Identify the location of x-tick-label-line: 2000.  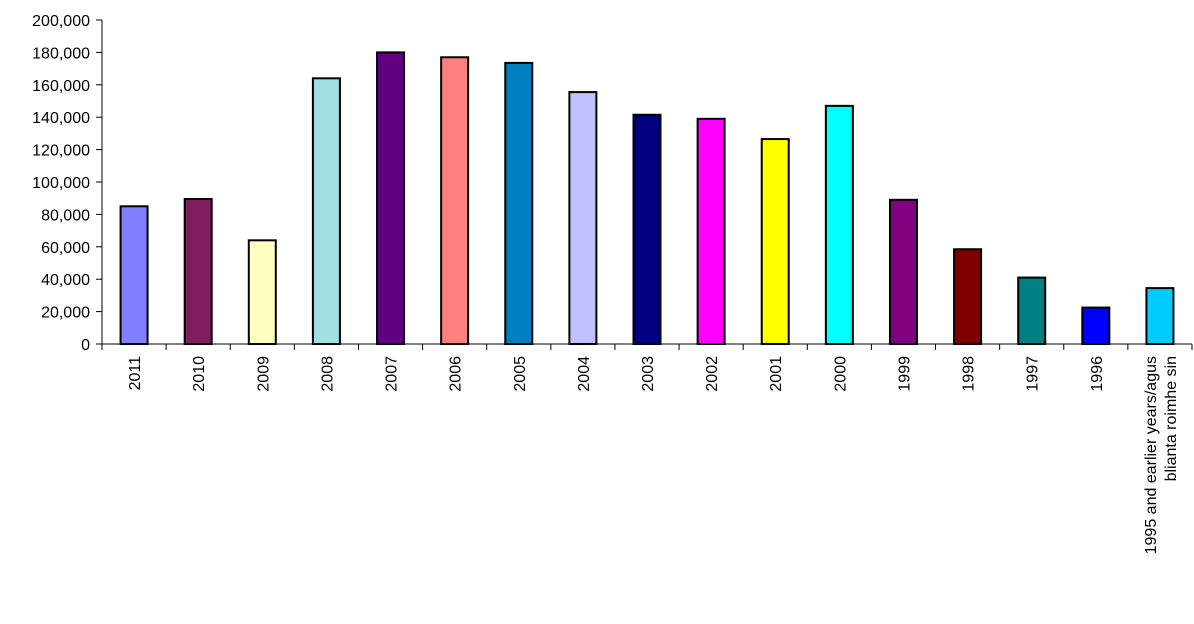
(840, 374).